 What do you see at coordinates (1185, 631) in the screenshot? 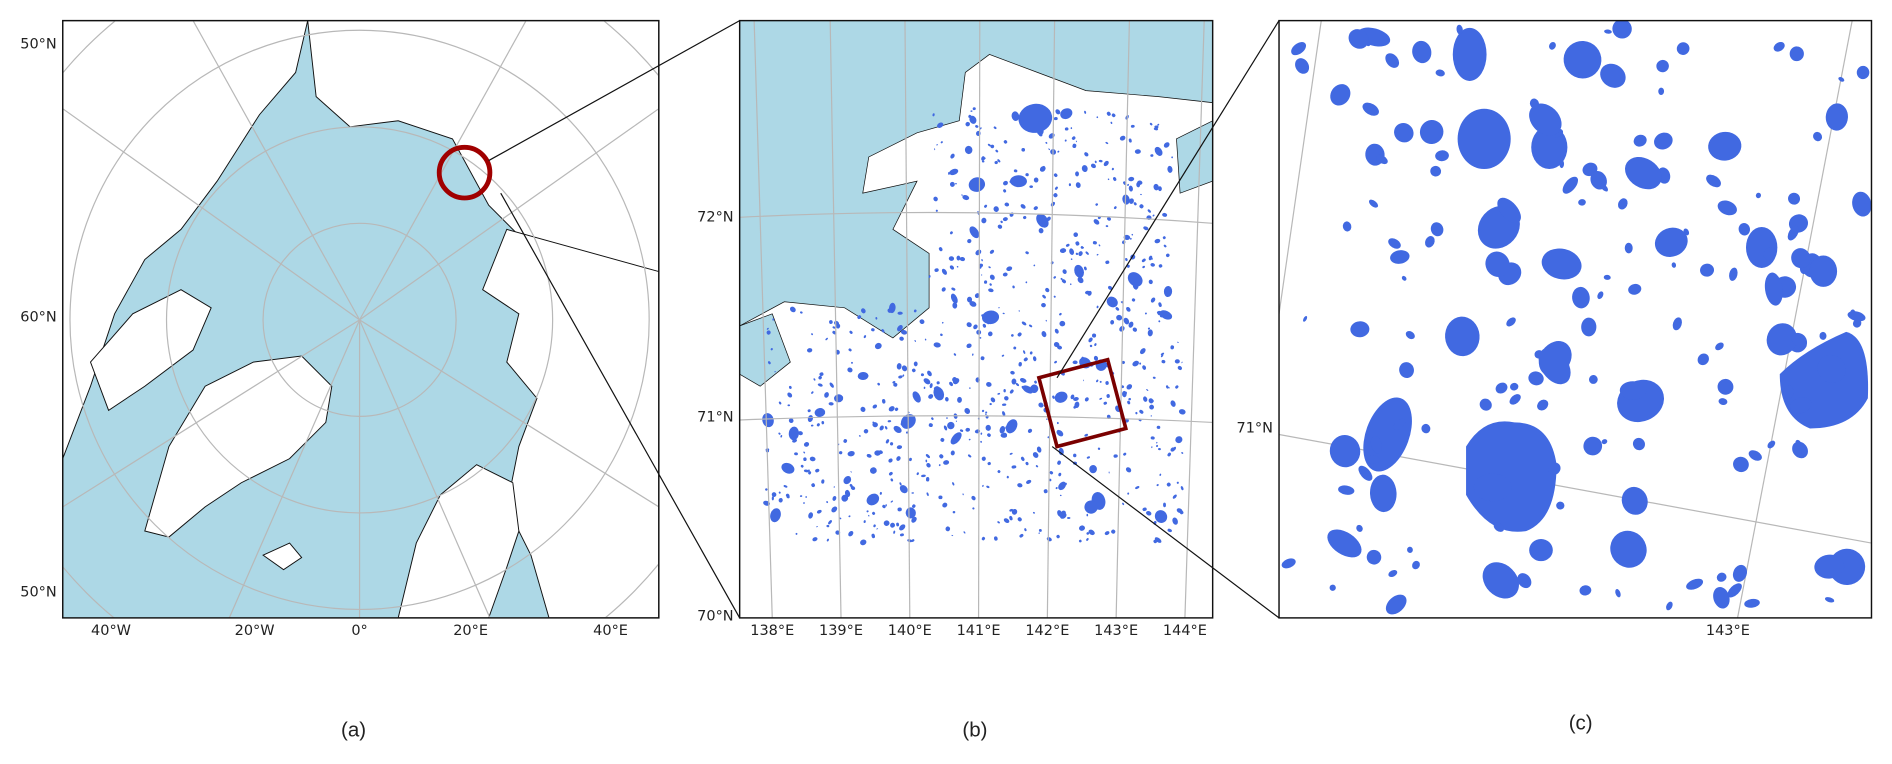
I see `lon-label: 144°E` at bounding box center [1185, 631].